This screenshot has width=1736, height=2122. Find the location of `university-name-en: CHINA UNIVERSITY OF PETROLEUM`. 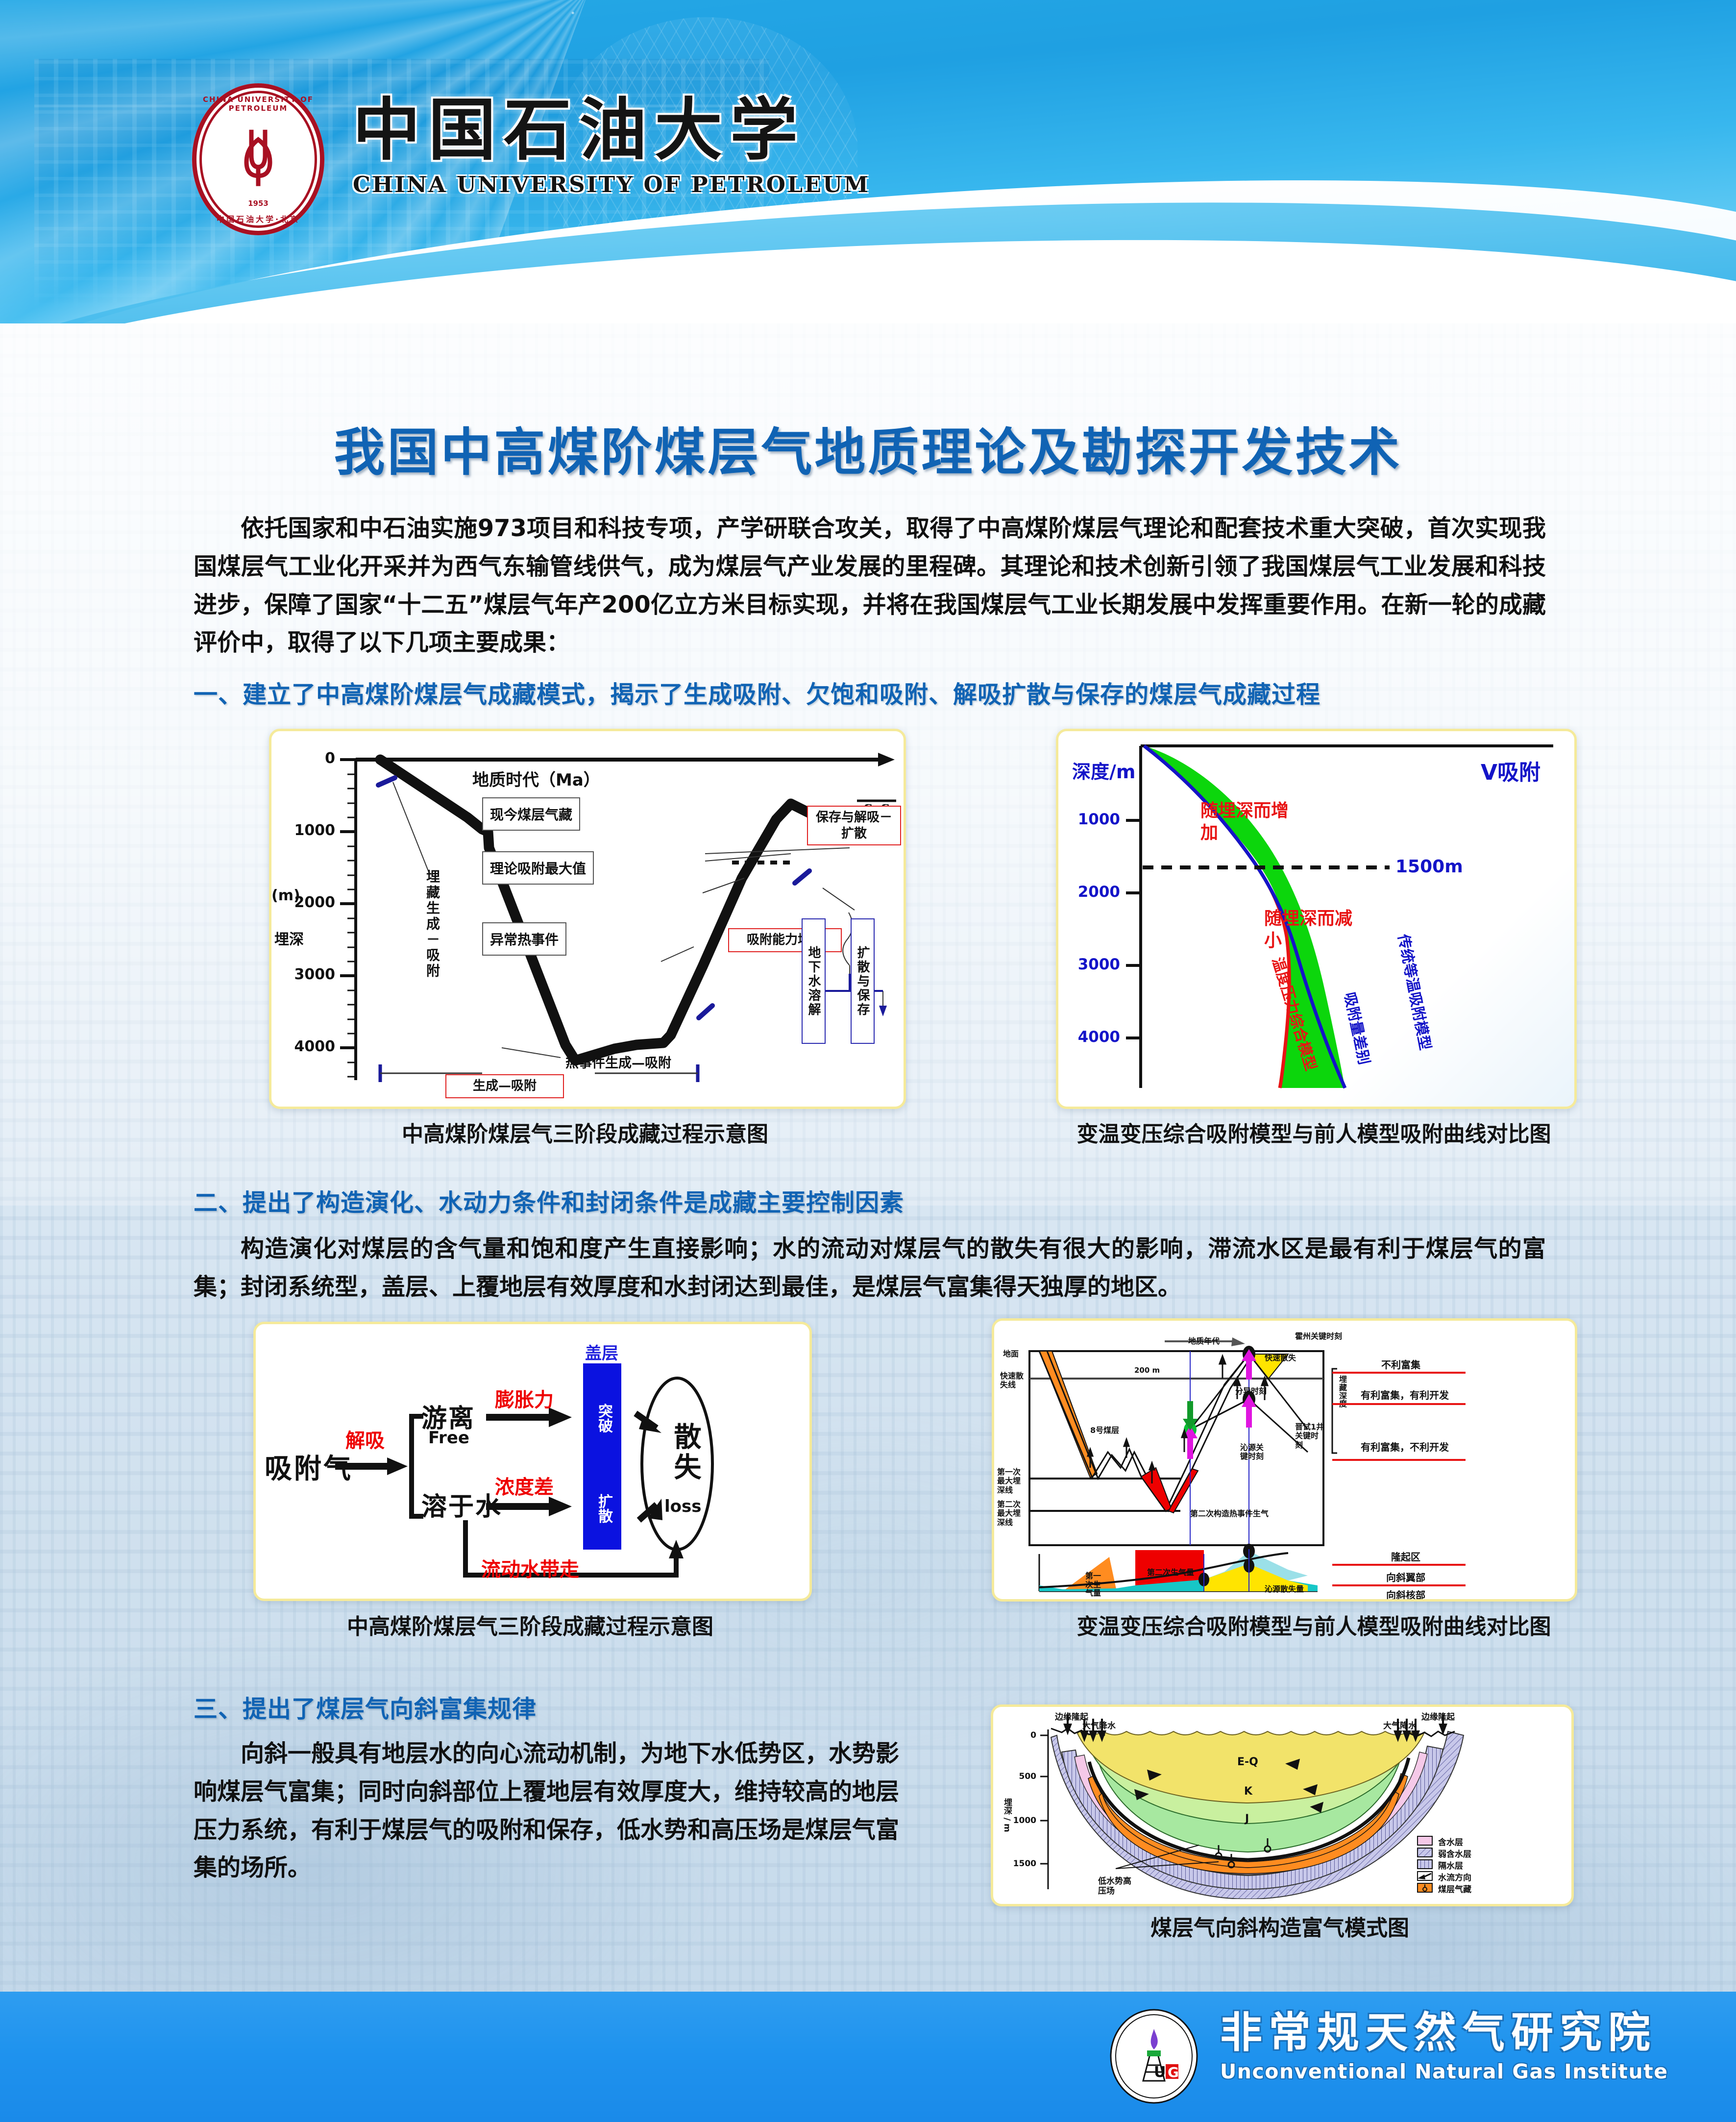

university-name-en: CHINA UNIVERSITY OF PETROLEUM is located at coordinates (611, 184).